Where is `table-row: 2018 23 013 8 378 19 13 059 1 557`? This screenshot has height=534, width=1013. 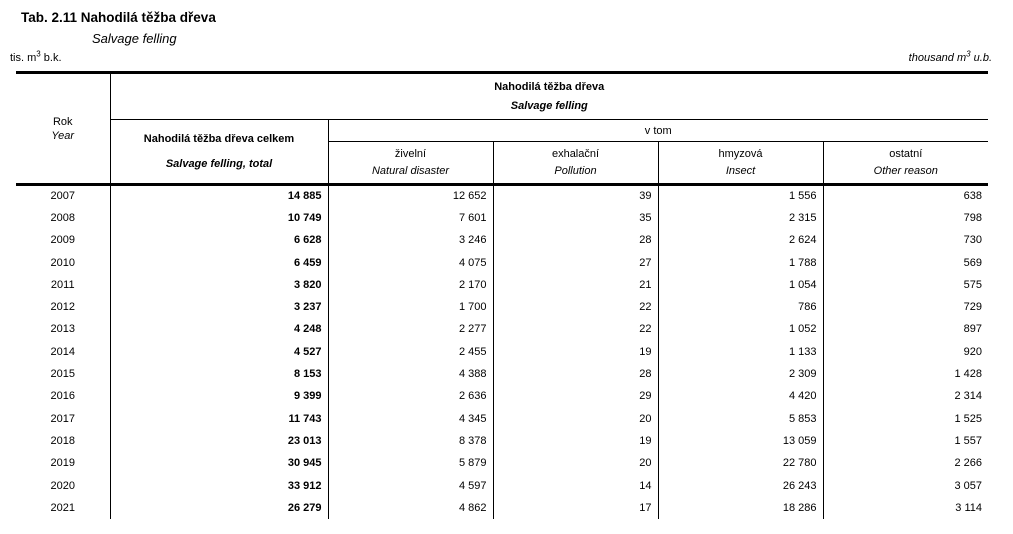 table-row: 2018 23 013 8 378 19 13 059 1 557 is located at coordinates (502, 441).